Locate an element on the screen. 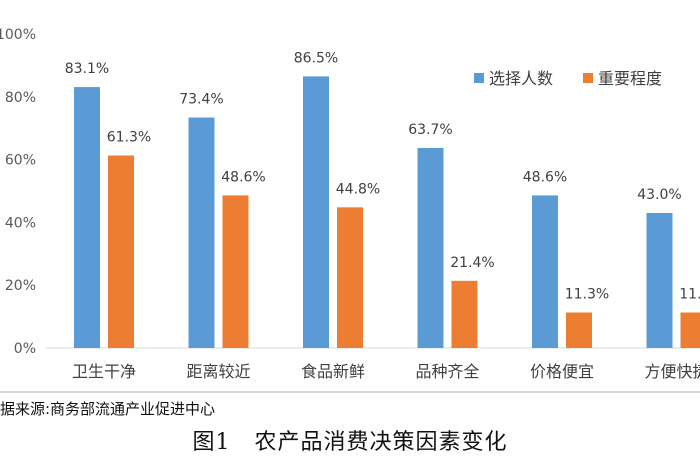  category-label: 食品新鲜 is located at coordinates (333, 371).